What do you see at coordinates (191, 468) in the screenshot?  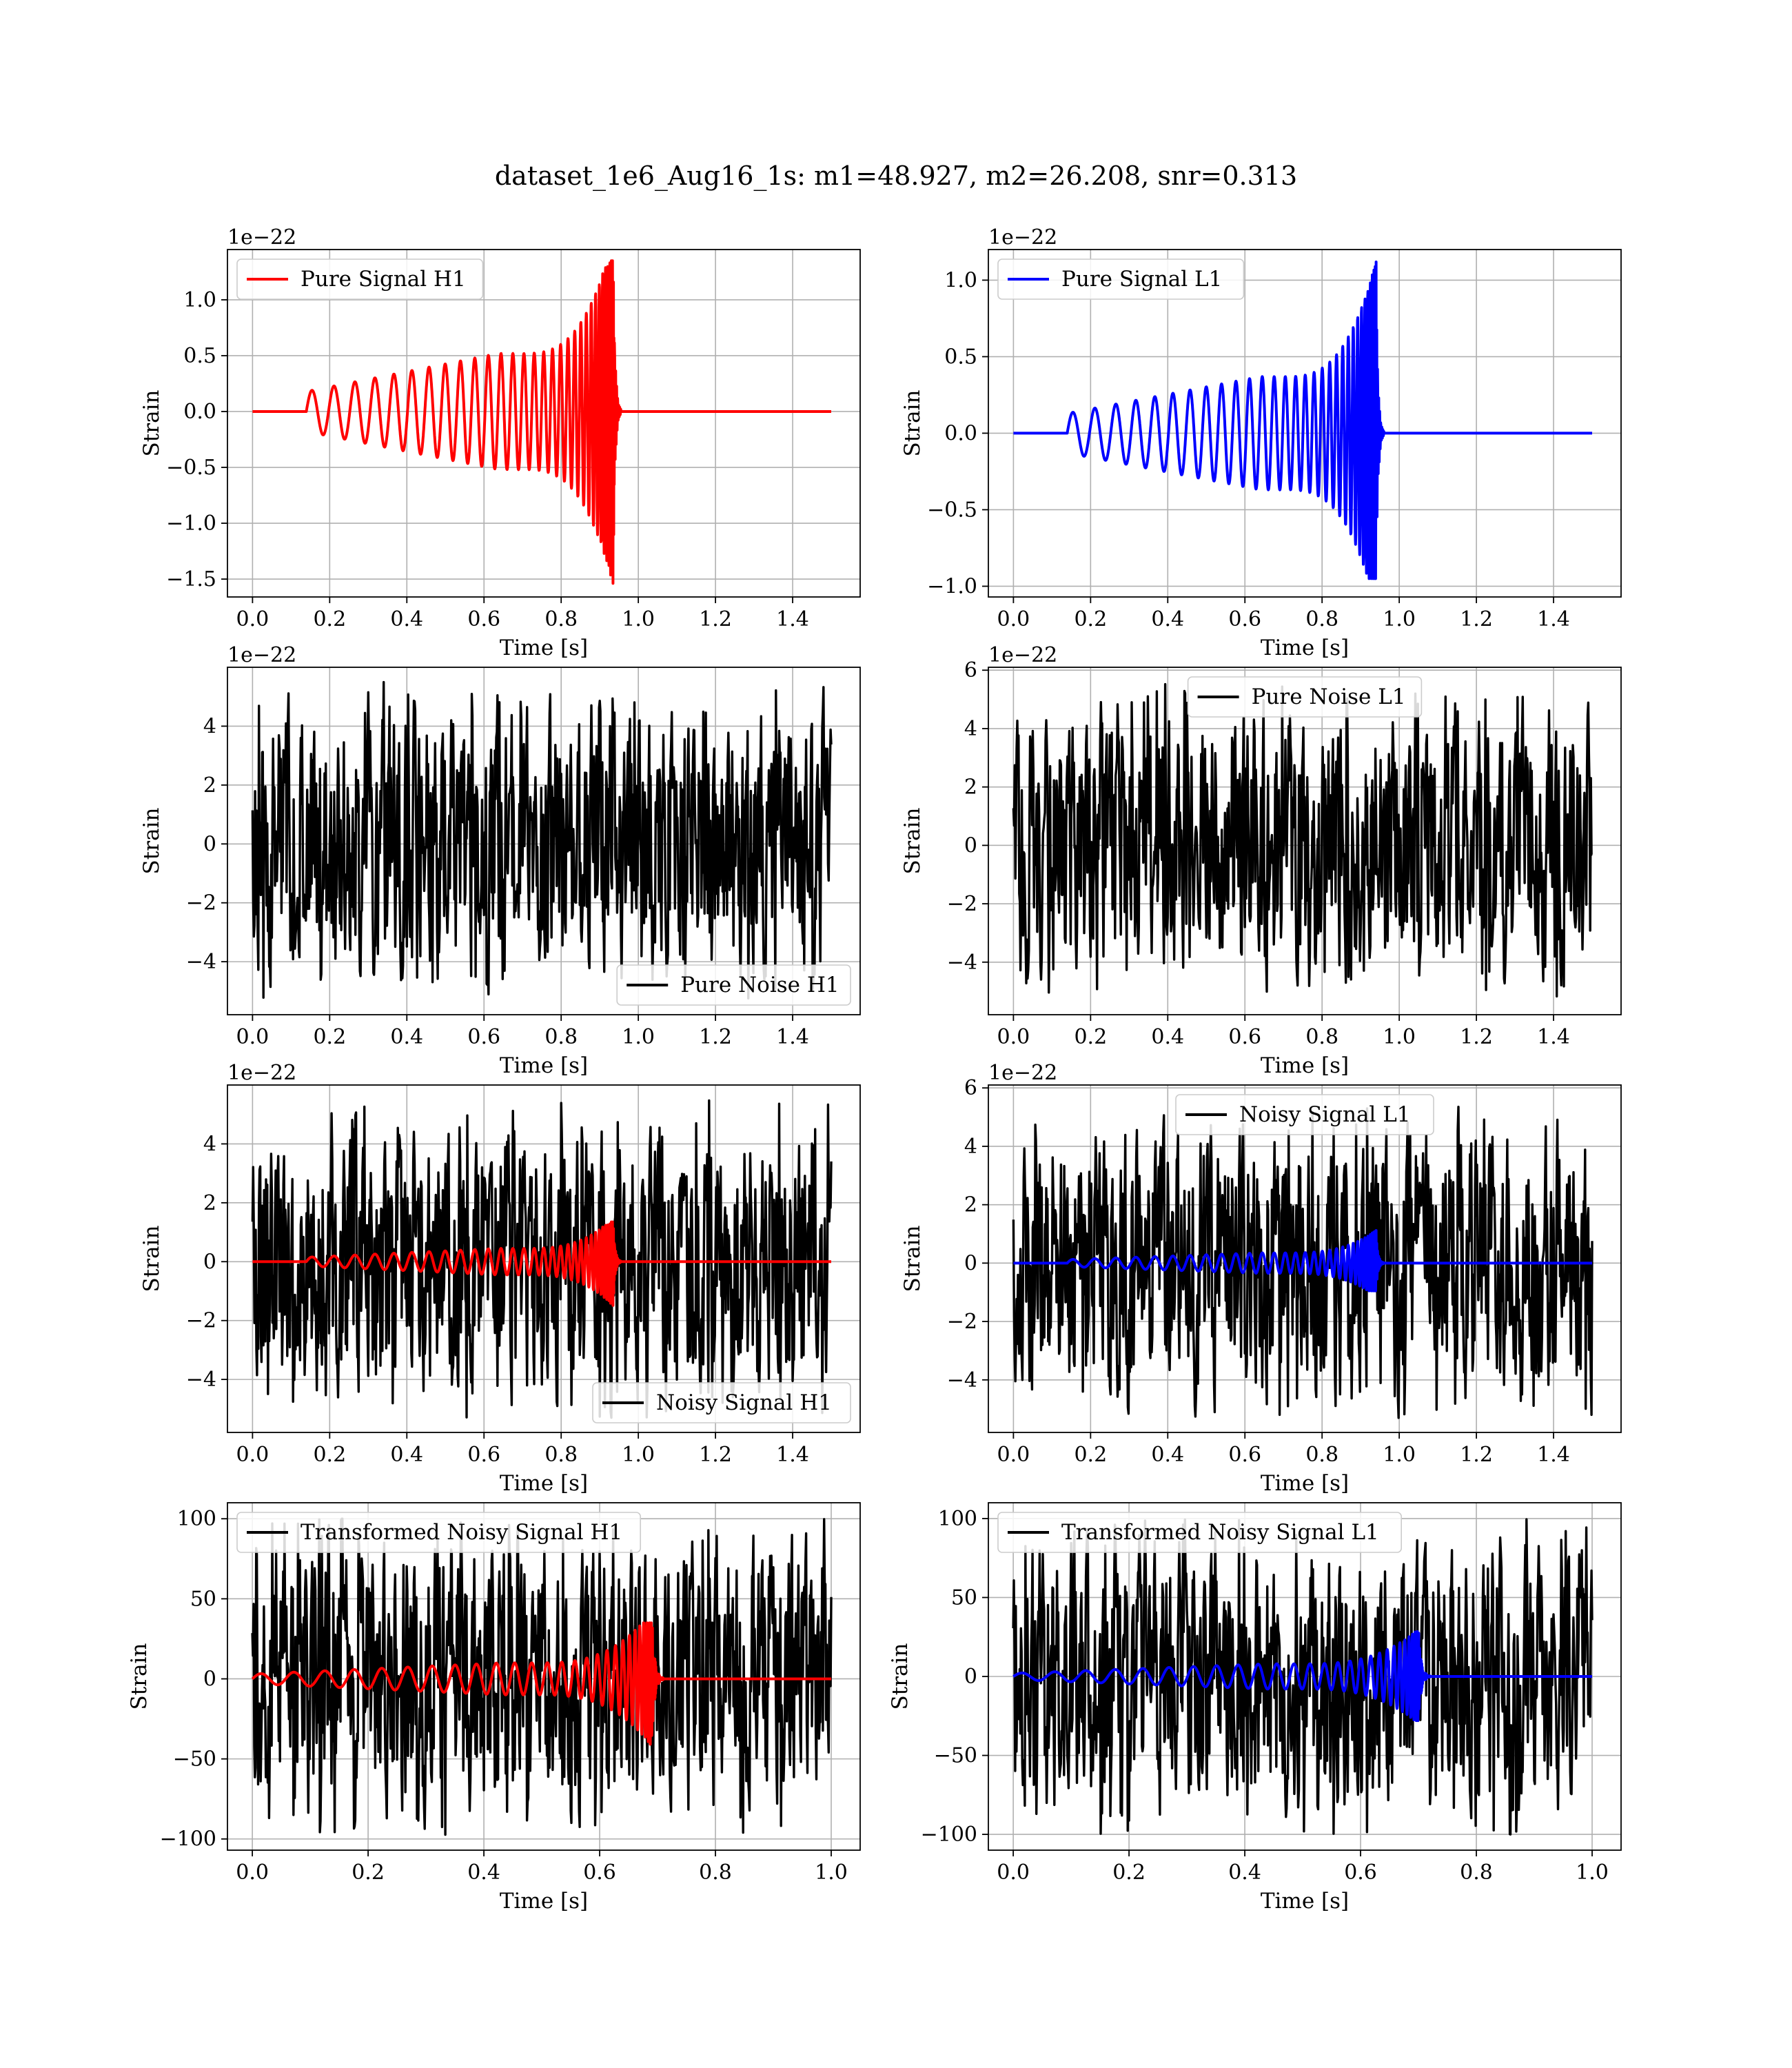 I see `y-tick-label: −0.5` at bounding box center [191, 468].